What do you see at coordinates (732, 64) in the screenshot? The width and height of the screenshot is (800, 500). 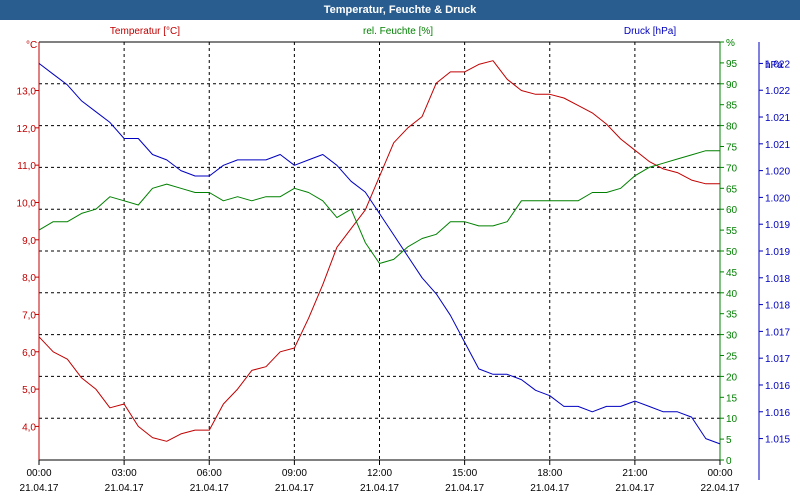 I see `humidity-tick-label: 95` at bounding box center [732, 64].